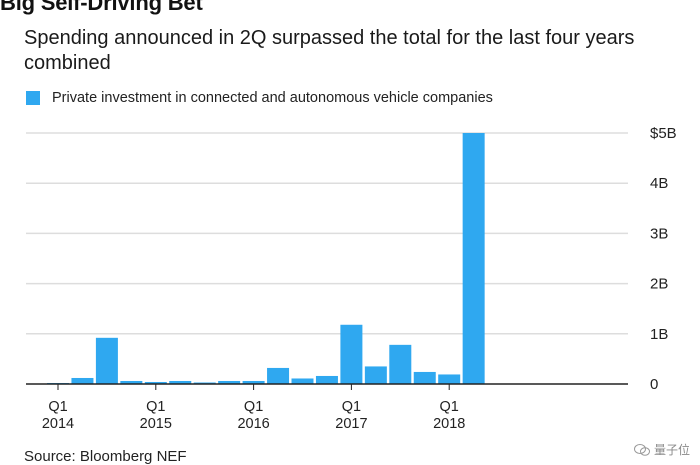 Image resolution: width=700 pixels, height=465 pixels. Describe the element at coordinates (33, 98) in the screenshot. I see `legend-swatch` at that location.